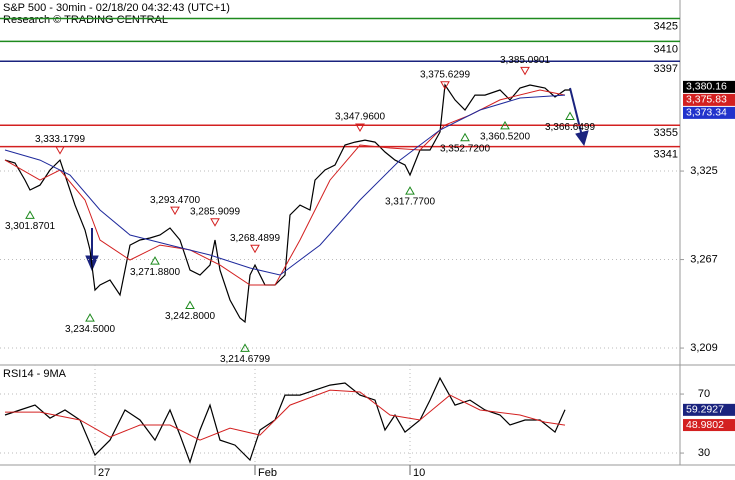 The height and width of the screenshot is (480, 735). Describe the element at coordinates (215, 211) in the screenshot. I see `annotation-label: 3,285.9099` at that location.